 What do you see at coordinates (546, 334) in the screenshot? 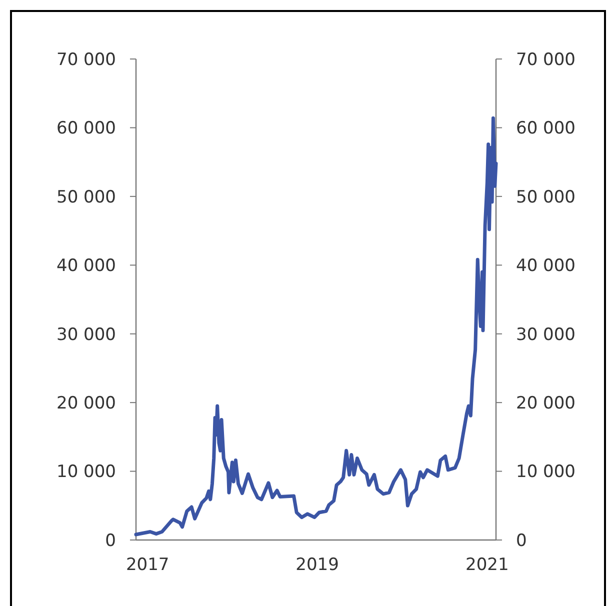
I see `y2-tick-label: 30 000` at bounding box center [546, 334].